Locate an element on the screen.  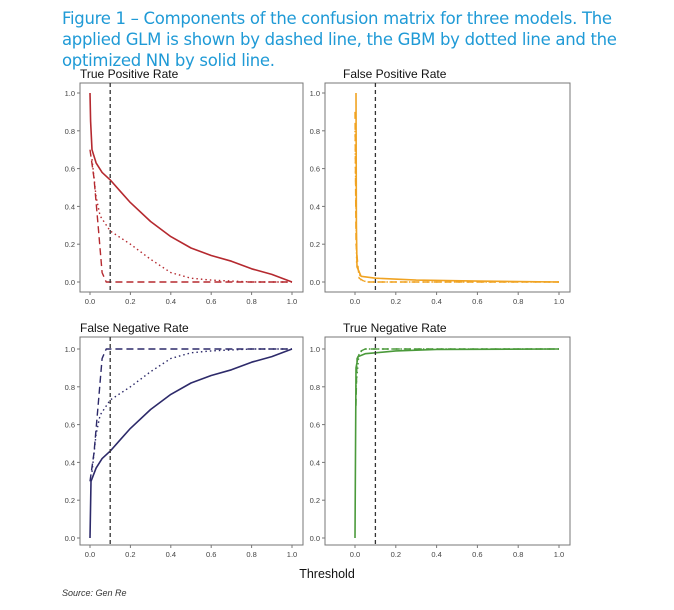
panel-title: False Negative Rate is located at coordinates (134, 328).